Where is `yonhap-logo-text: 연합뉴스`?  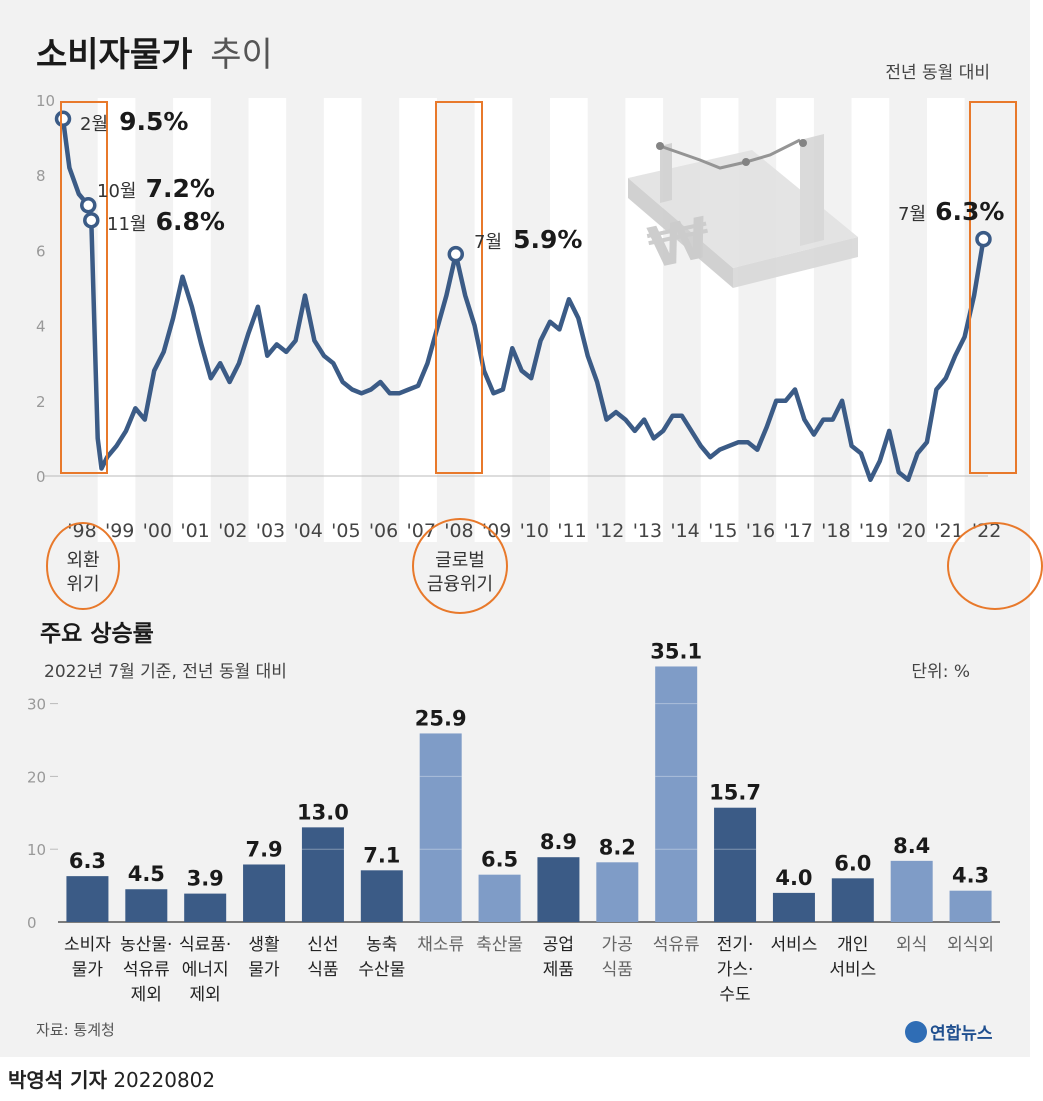 yonhap-logo-text: 연합뉴스 is located at coordinates (961, 1033).